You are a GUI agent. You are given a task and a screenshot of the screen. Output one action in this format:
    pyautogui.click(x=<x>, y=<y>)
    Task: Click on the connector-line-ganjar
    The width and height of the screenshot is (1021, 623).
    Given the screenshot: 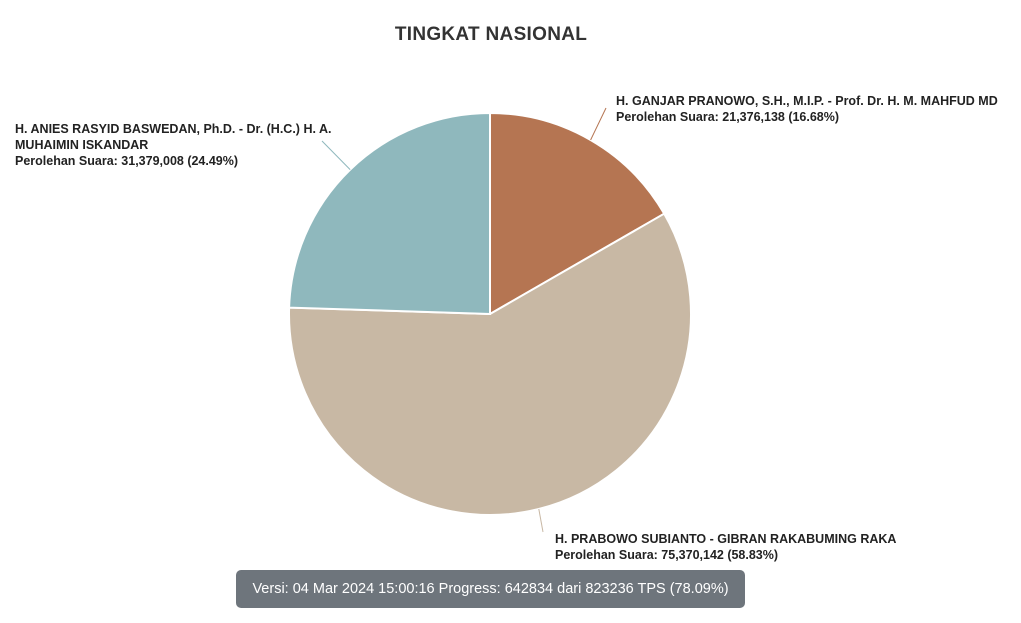 What is the action you would take?
    pyautogui.click(x=598, y=124)
    